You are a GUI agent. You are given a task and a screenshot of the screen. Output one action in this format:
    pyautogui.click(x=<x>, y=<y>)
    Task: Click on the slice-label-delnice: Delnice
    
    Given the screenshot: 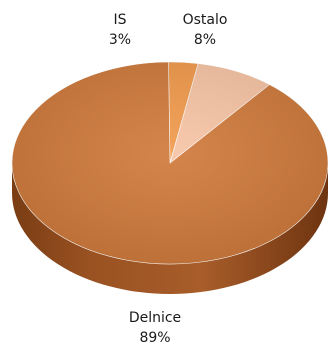 What is the action you would take?
    pyautogui.click(x=155, y=318)
    